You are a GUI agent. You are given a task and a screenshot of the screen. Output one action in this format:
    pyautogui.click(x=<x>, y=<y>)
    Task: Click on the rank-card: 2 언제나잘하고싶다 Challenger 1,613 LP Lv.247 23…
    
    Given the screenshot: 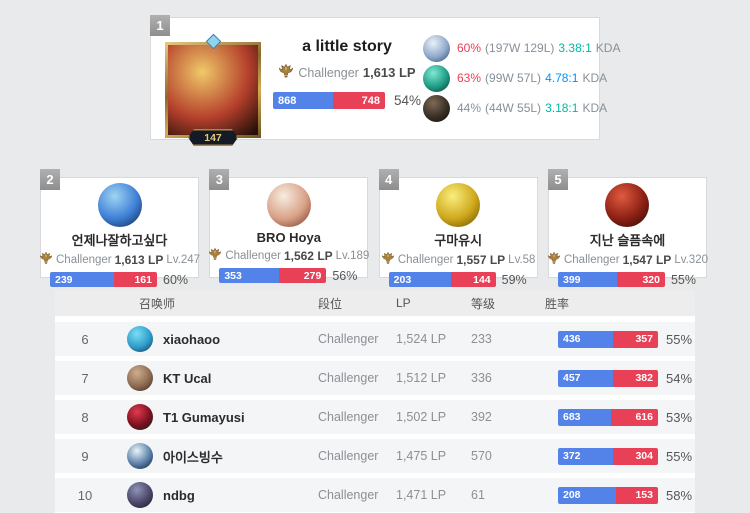 What is the action you would take?
    pyautogui.click(x=120, y=228)
    